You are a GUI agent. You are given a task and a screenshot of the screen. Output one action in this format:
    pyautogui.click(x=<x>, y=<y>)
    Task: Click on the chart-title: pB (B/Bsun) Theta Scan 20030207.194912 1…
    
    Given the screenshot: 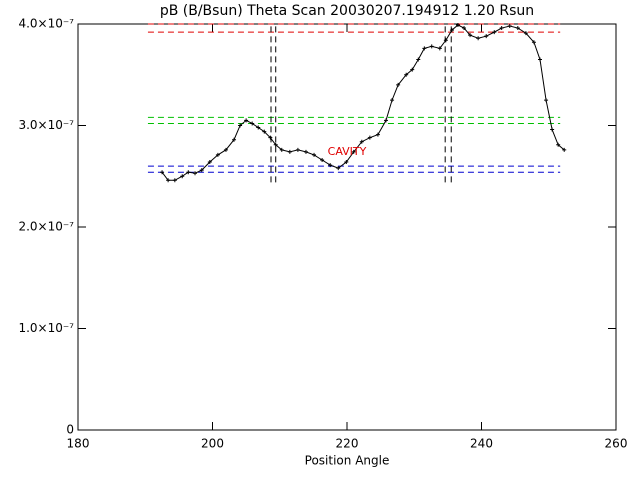 What is the action you would take?
    pyautogui.click(x=347, y=11)
    